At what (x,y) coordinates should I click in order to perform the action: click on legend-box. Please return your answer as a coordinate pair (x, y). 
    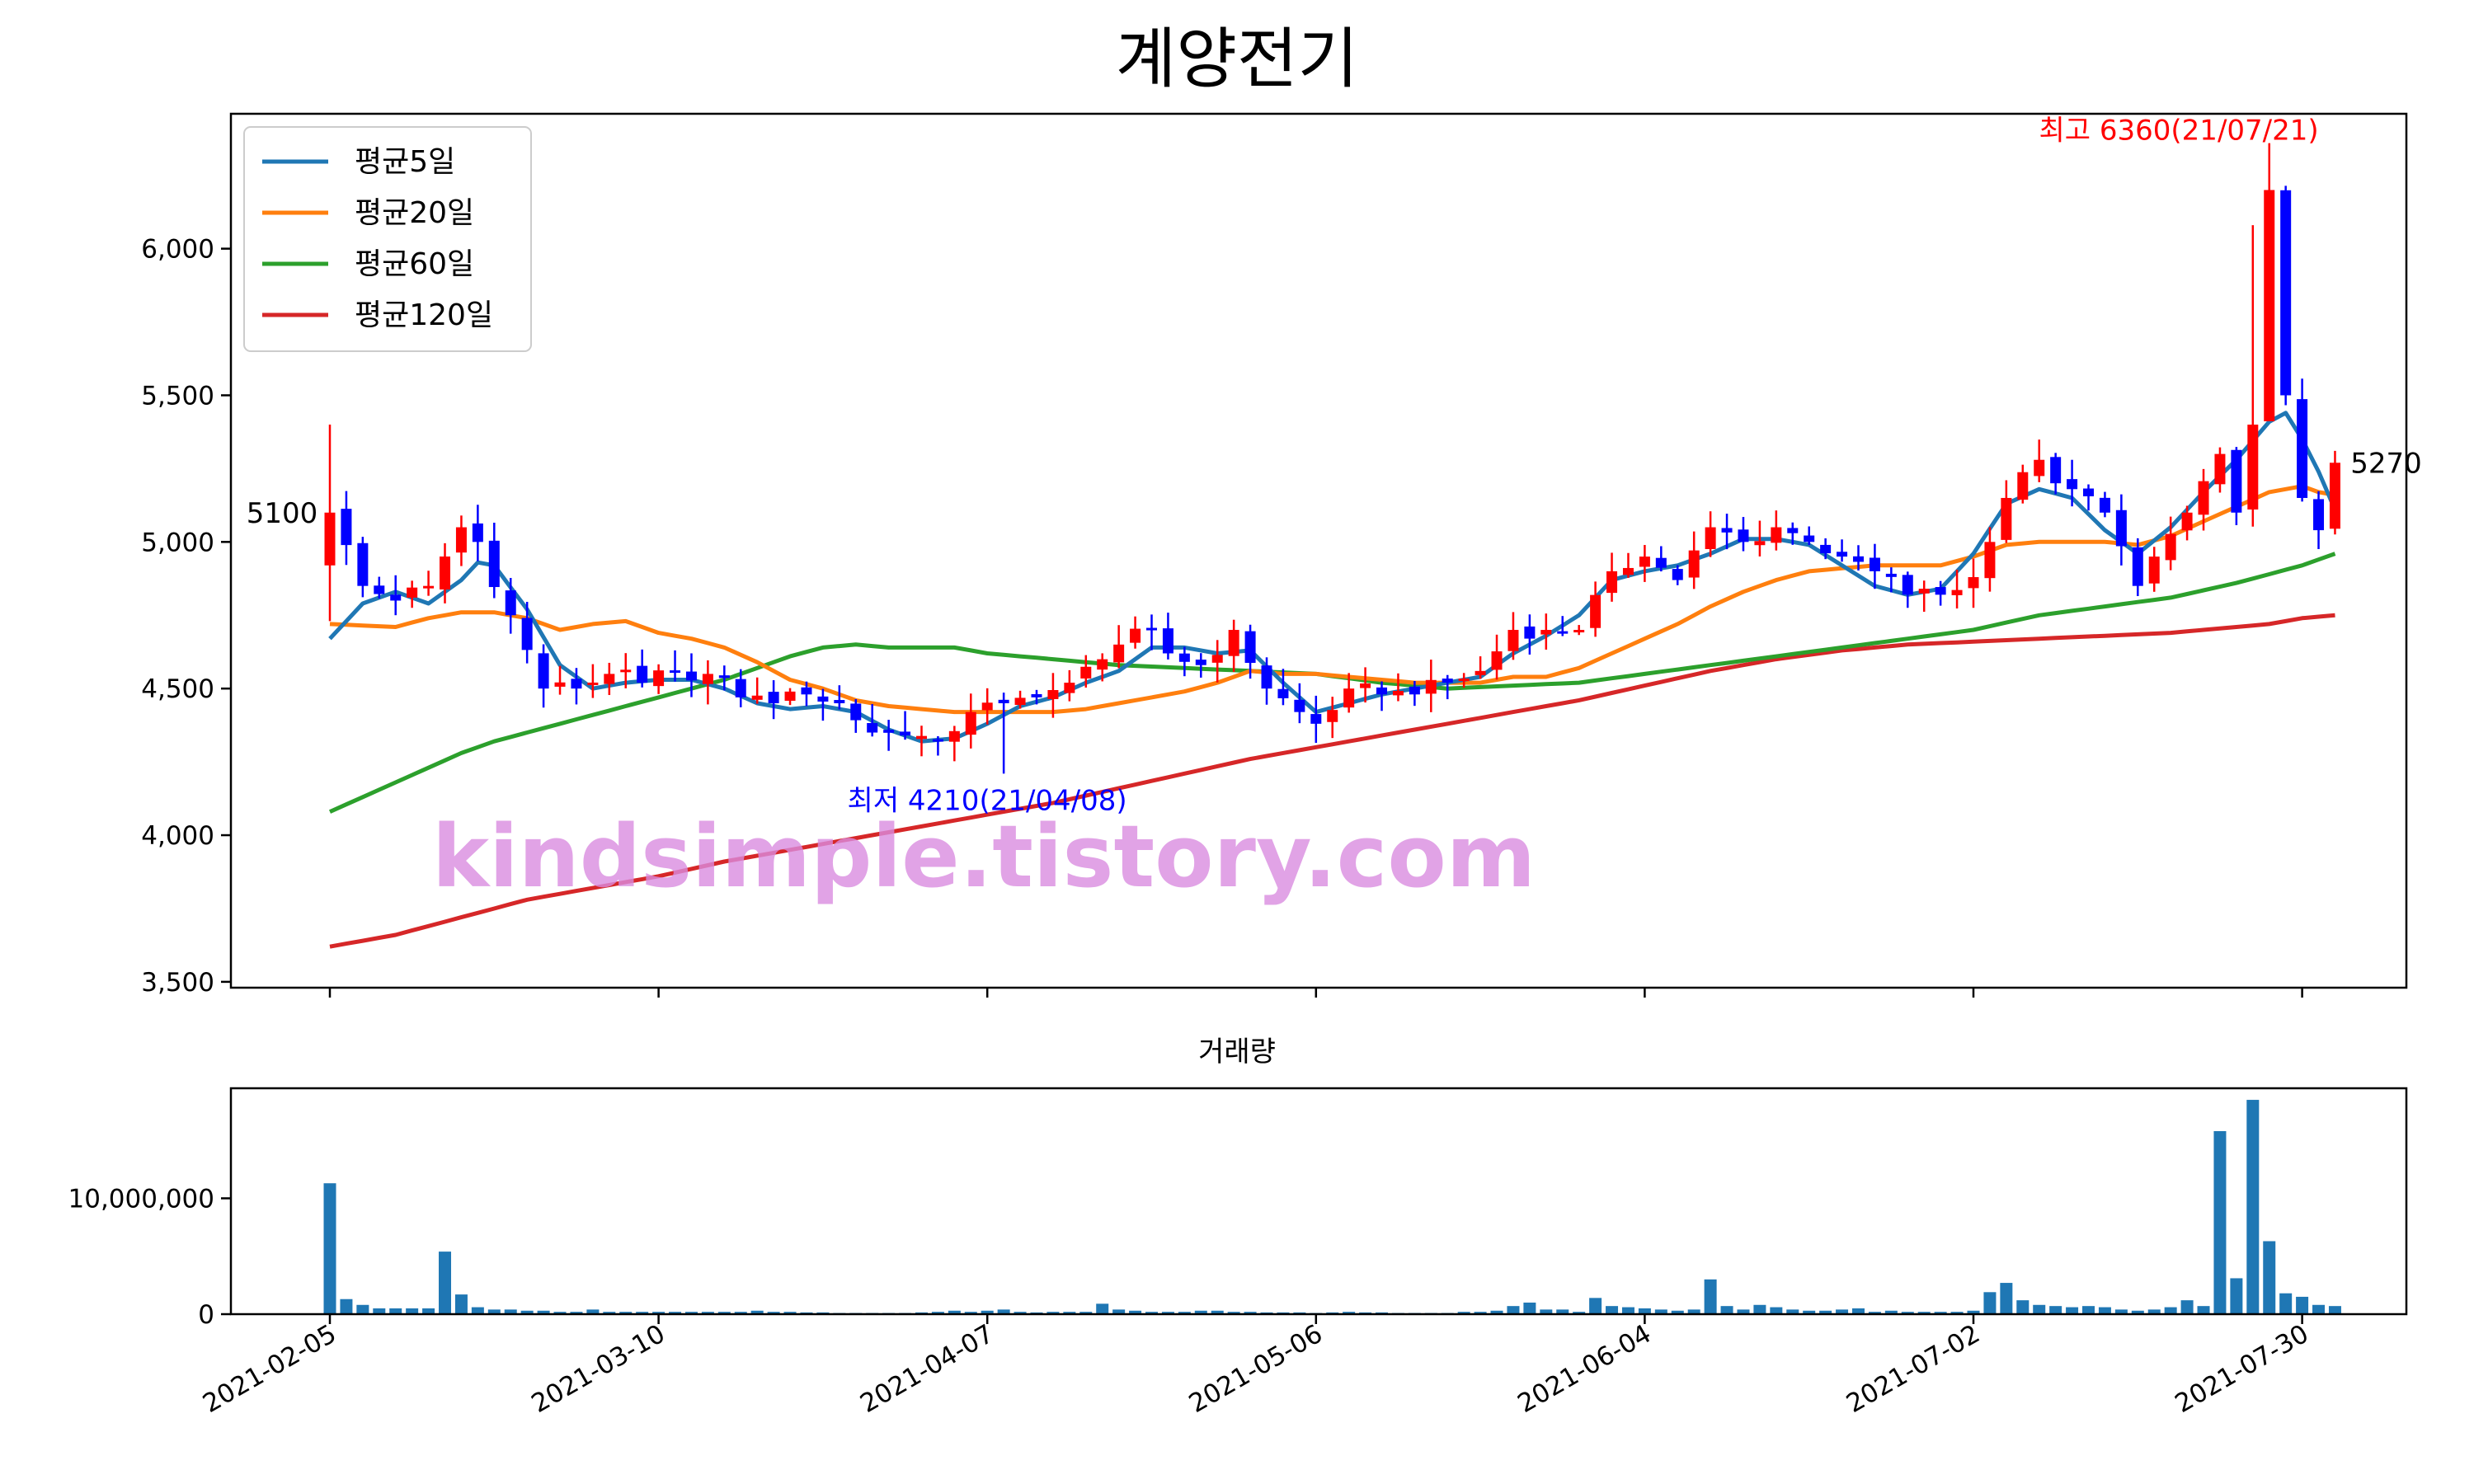
    Looking at the image, I should click on (387, 239).